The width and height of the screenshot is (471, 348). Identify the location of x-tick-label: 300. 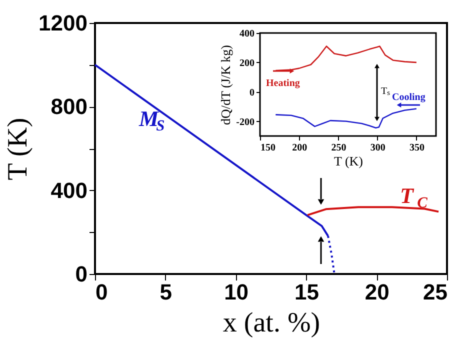
(378, 148).